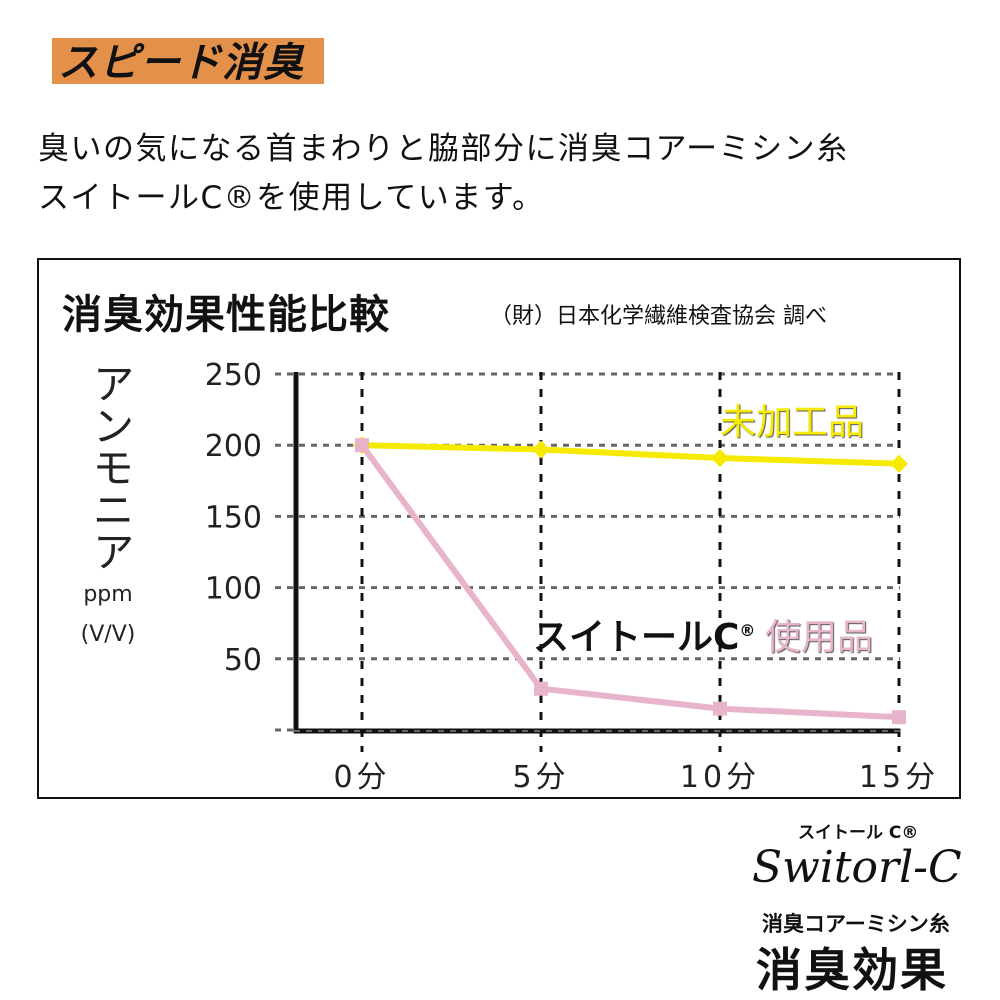 The width and height of the screenshot is (1000, 1000). Describe the element at coordinates (233, 517) in the screenshot. I see `y-tick-label: 150` at that location.